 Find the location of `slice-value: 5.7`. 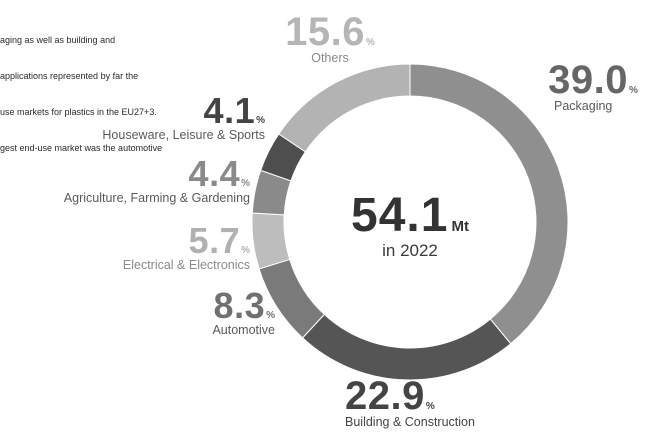

slice-value: 5.7 is located at coordinates (214, 240).